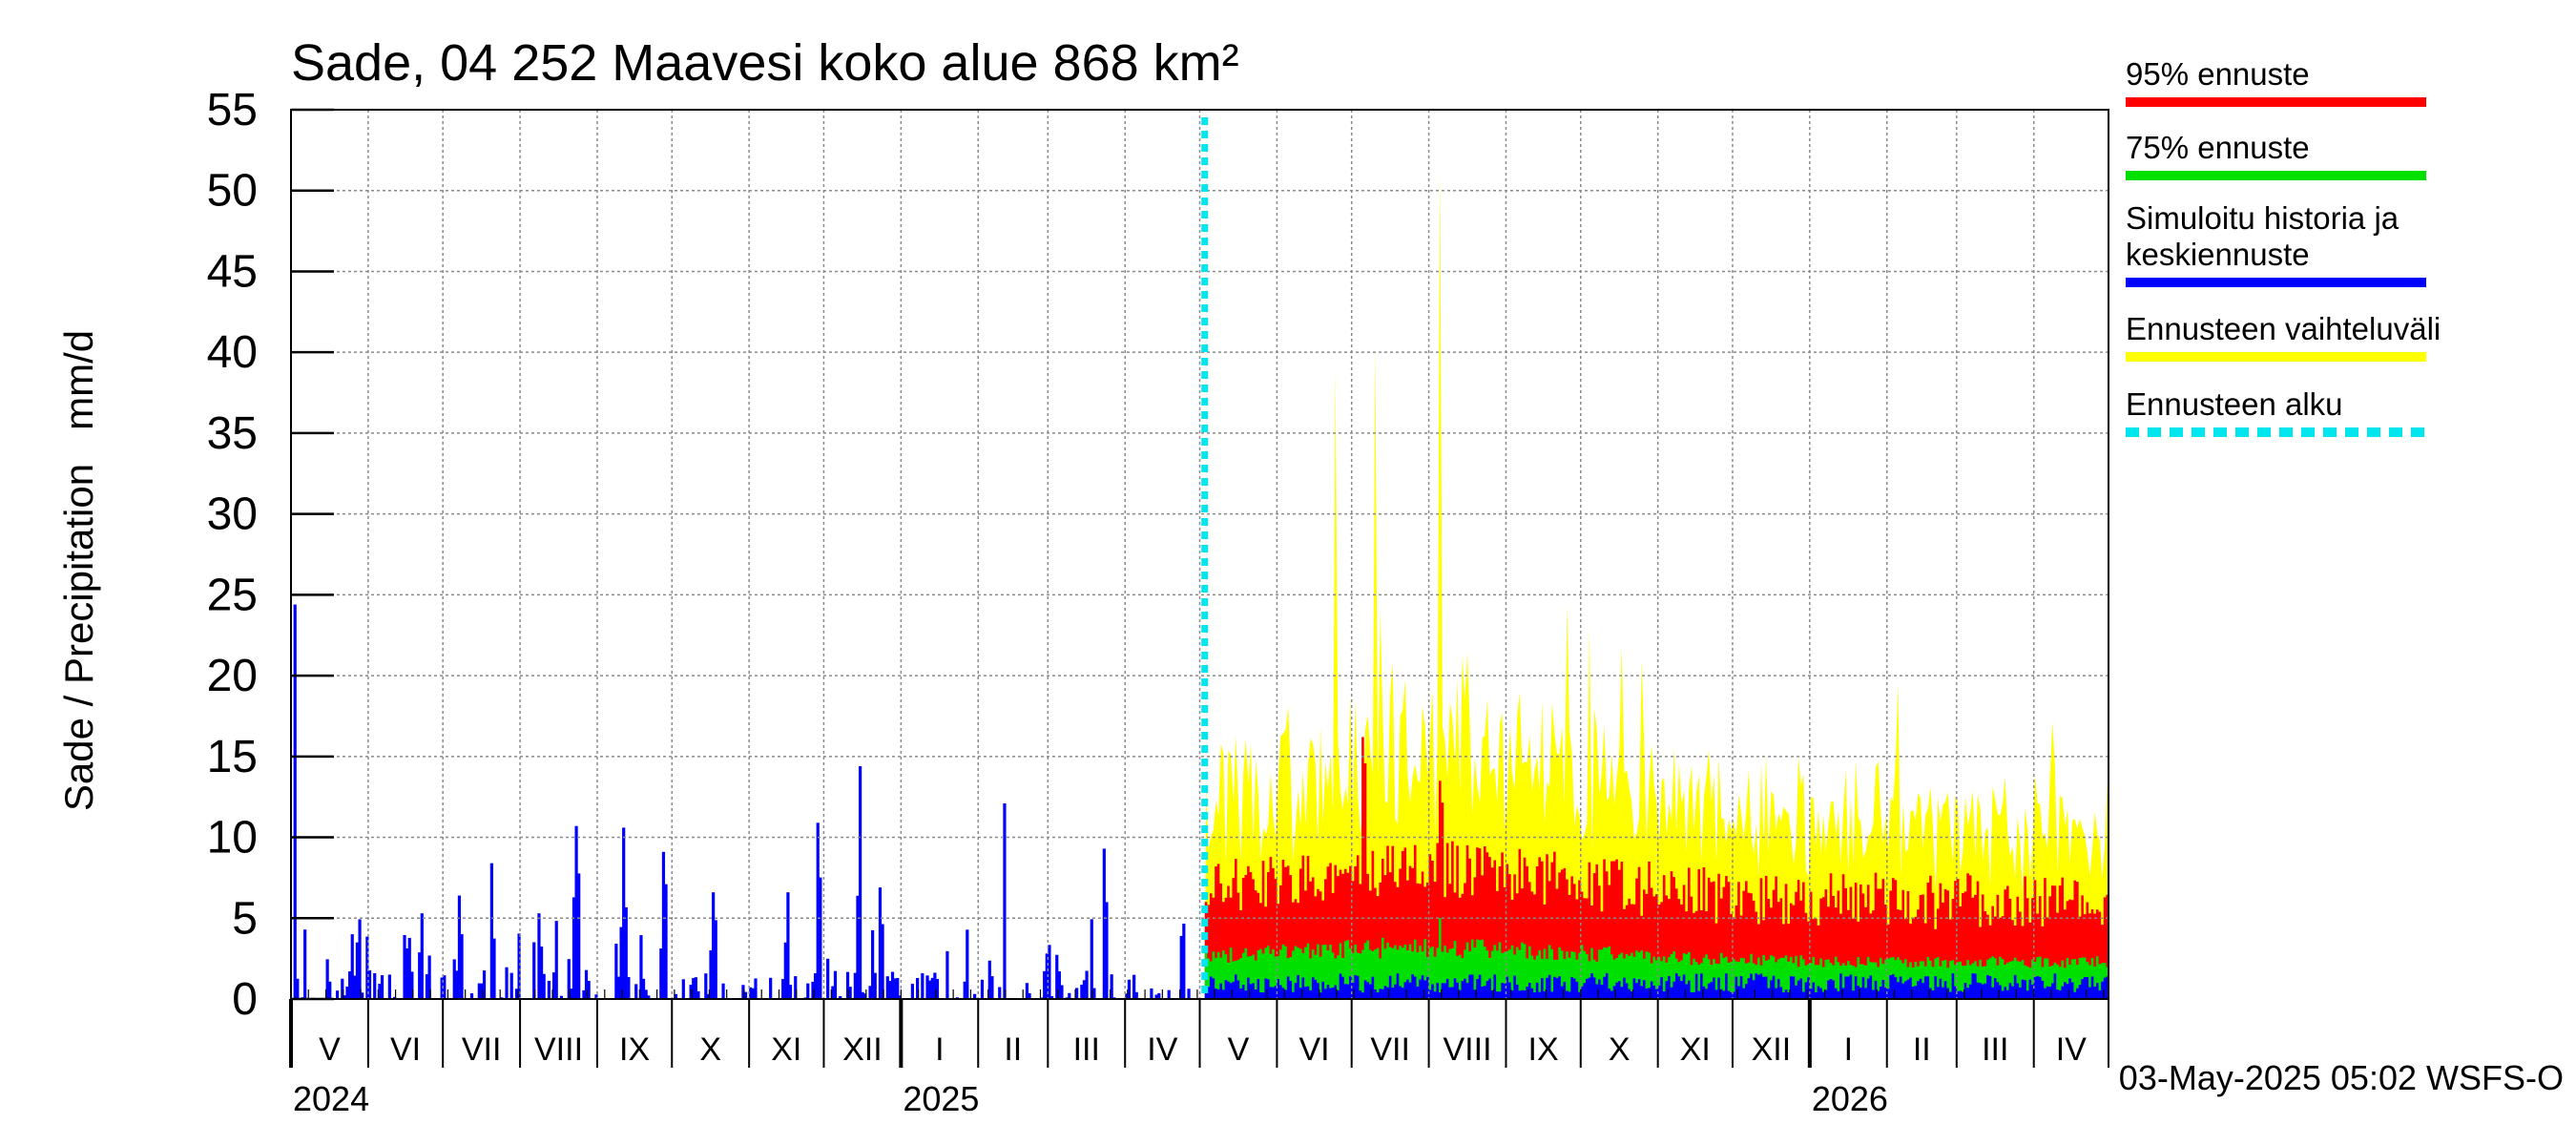 The width and height of the screenshot is (2576, 1145). Describe the element at coordinates (232, 352) in the screenshot. I see `y-tick-label: 40` at that location.